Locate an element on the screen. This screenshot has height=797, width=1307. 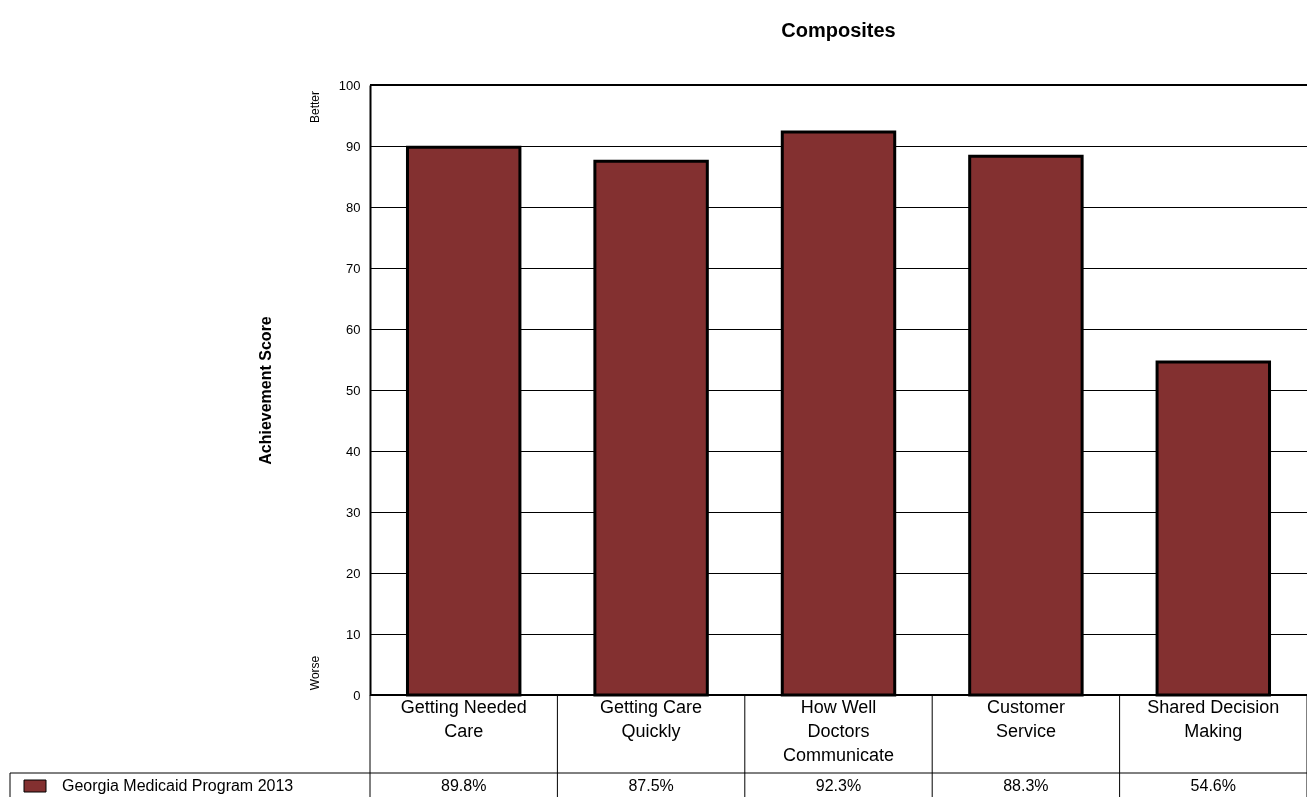
y-tick-label: 20 is located at coordinates (353, 573).